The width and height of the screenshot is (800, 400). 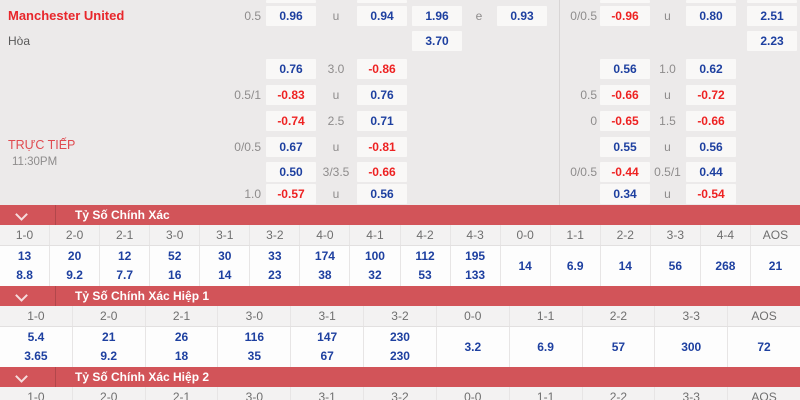 I want to click on odds-box: 2.23, so click(x=772, y=41).